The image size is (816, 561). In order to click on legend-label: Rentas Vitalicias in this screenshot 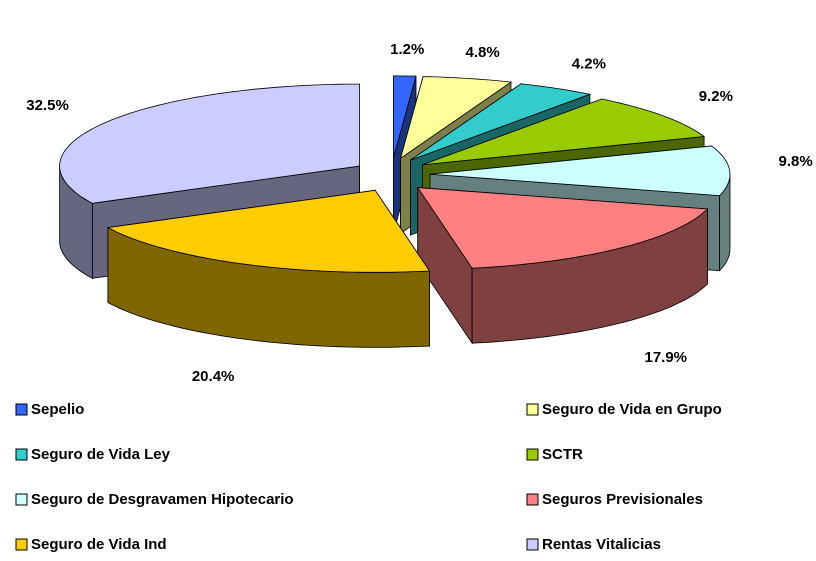, I will do `click(601, 544)`.